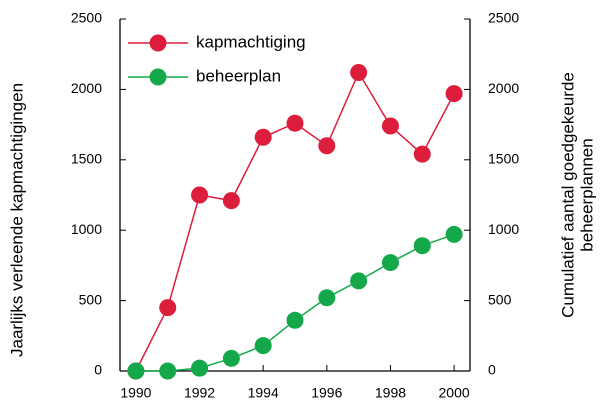 The height and width of the screenshot is (407, 609). Describe the element at coordinates (86, 229) in the screenshot. I see `y-tick-label: 1000` at that location.